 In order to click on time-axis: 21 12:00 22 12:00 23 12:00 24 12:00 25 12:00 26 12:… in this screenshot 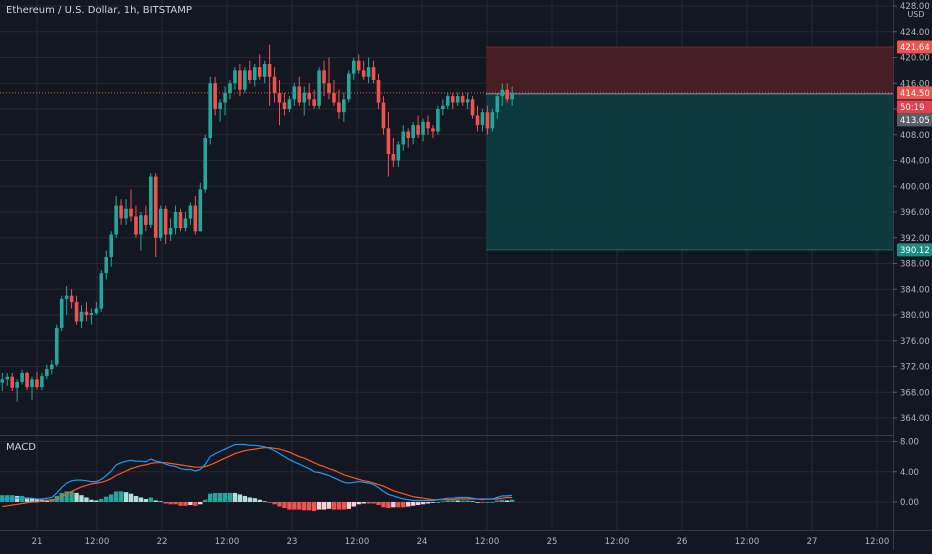, I will do `click(466, 539)`.